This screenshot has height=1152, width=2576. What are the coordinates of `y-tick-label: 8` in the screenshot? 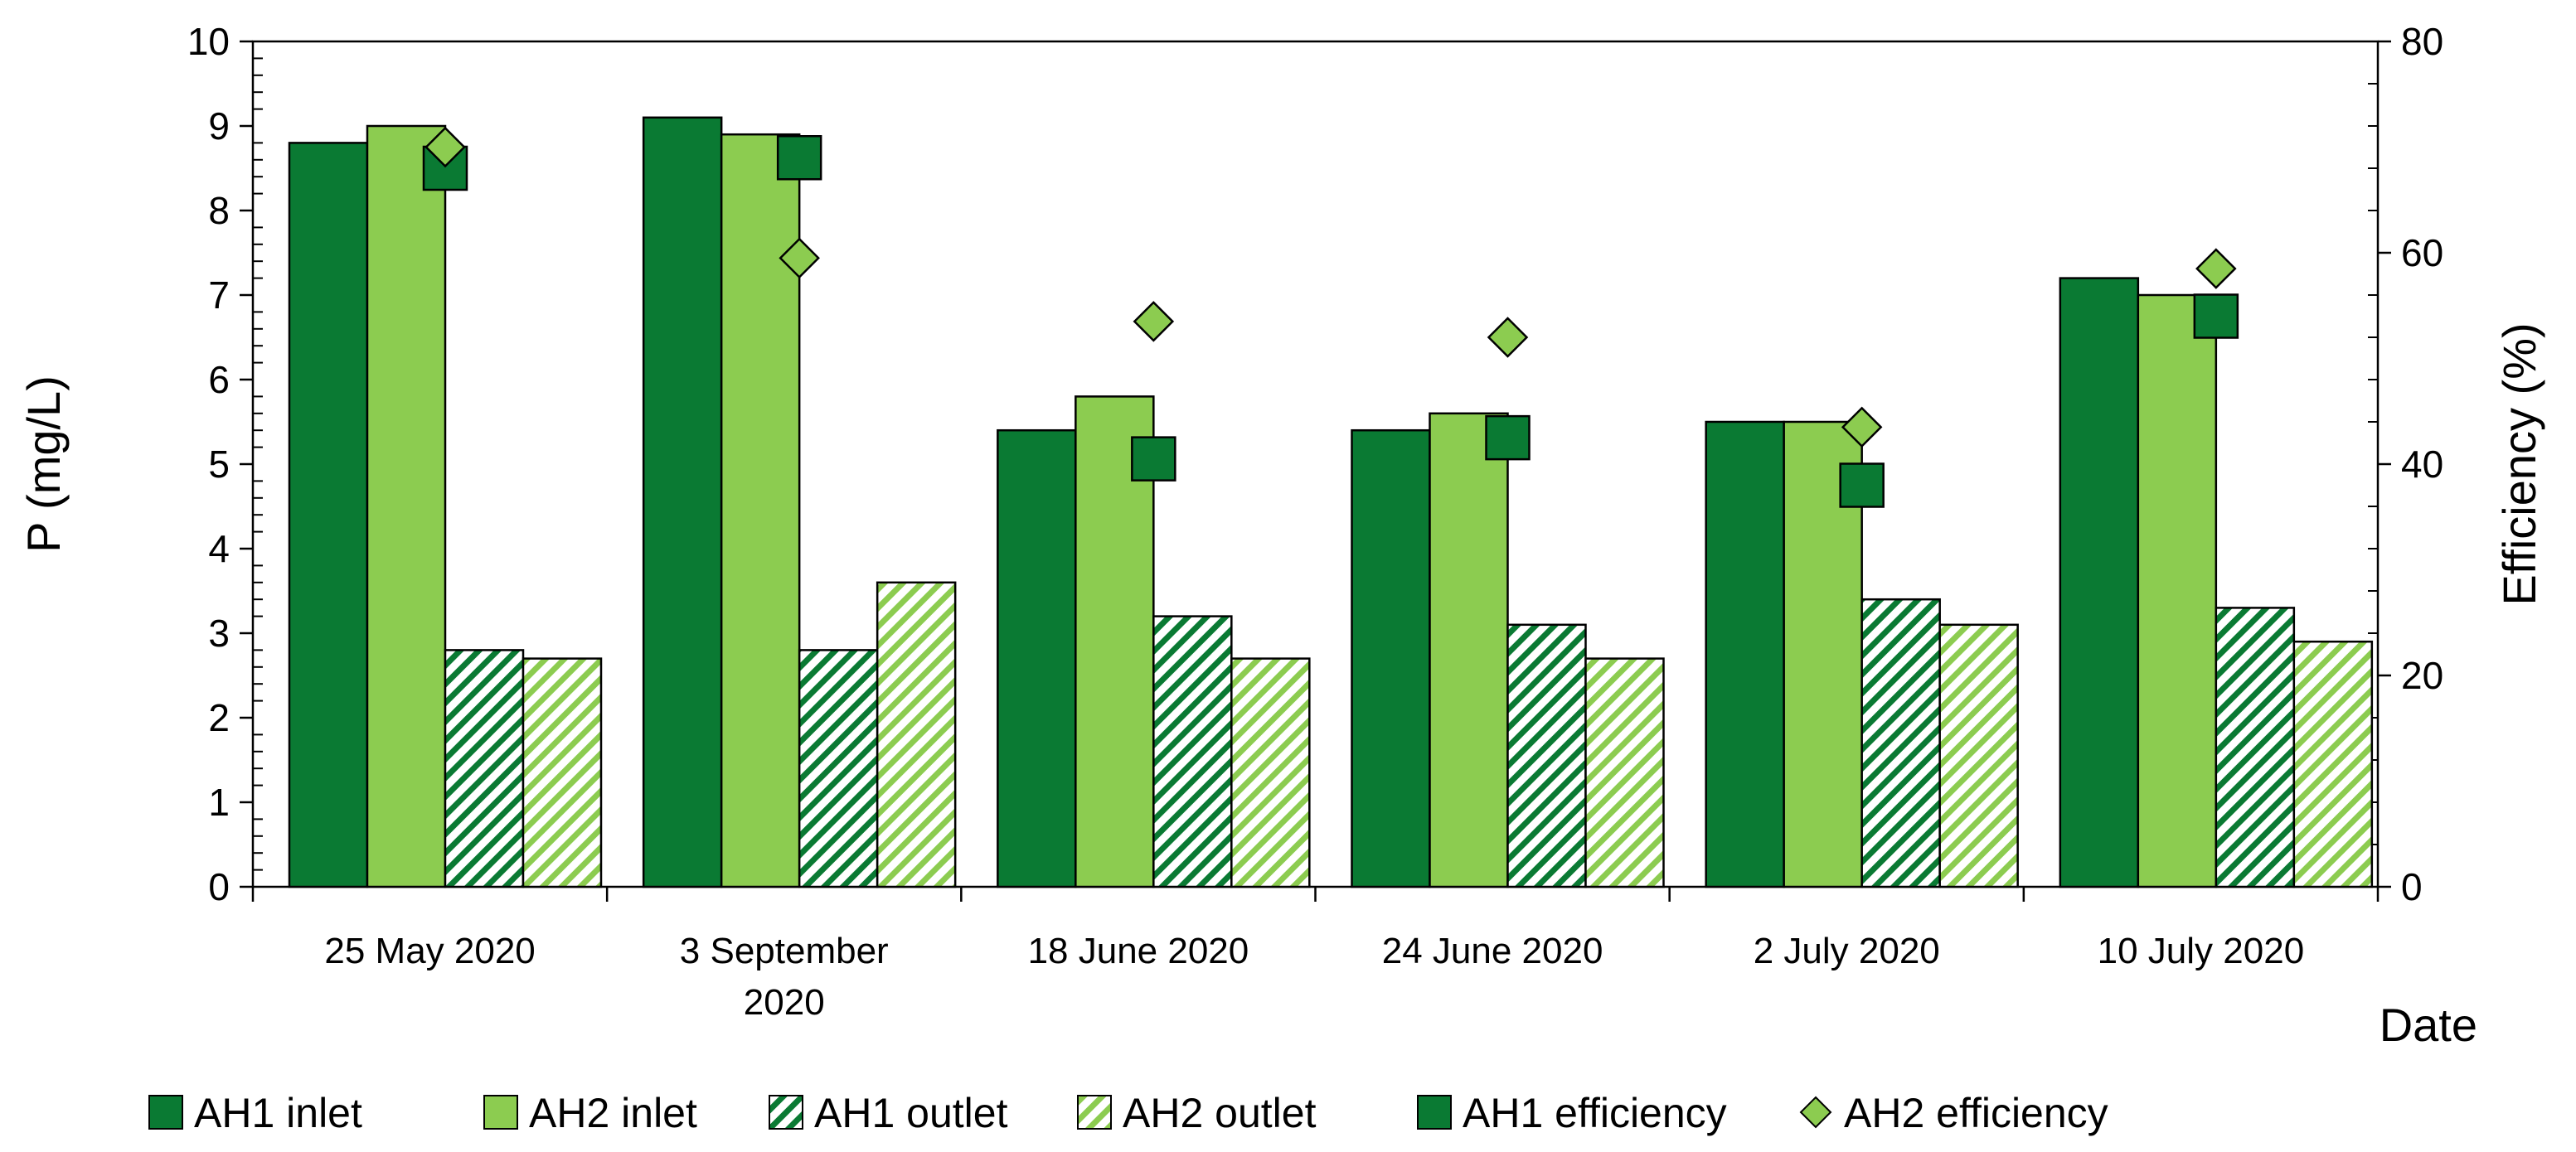 It's located at (219, 210).